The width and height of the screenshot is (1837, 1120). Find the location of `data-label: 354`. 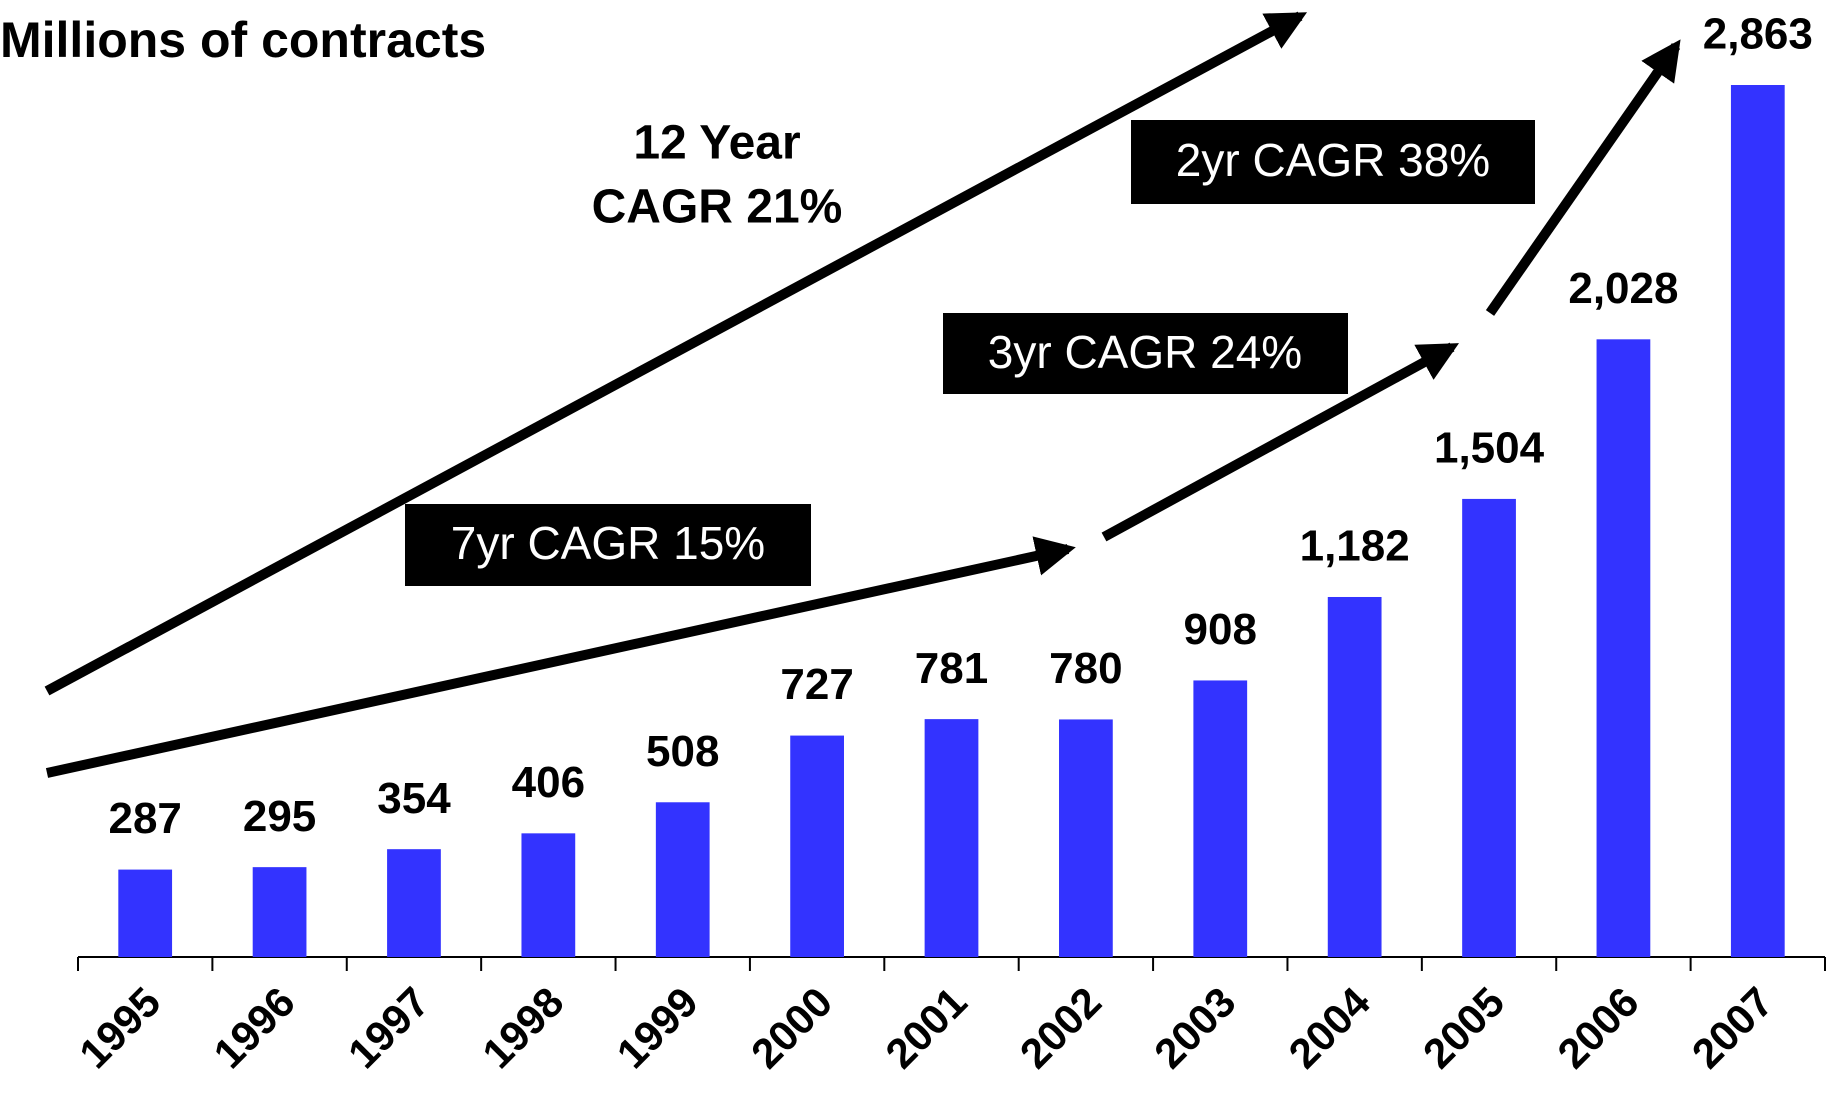

data-label: 354 is located at coordinates (414, 798).